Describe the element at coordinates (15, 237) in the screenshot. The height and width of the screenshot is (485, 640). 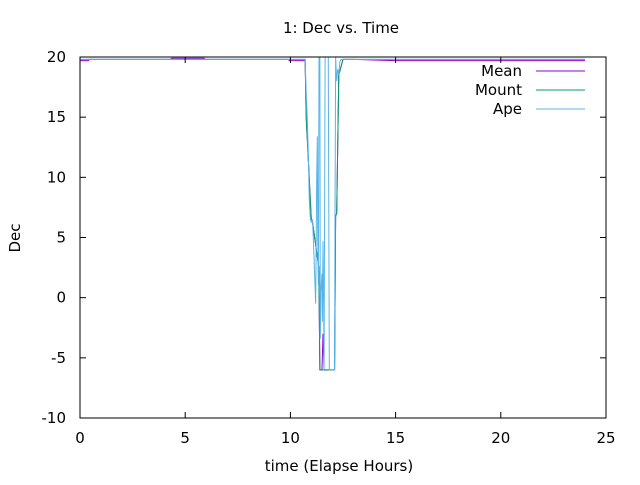
I see `y-axis-label: Dec` at that location.